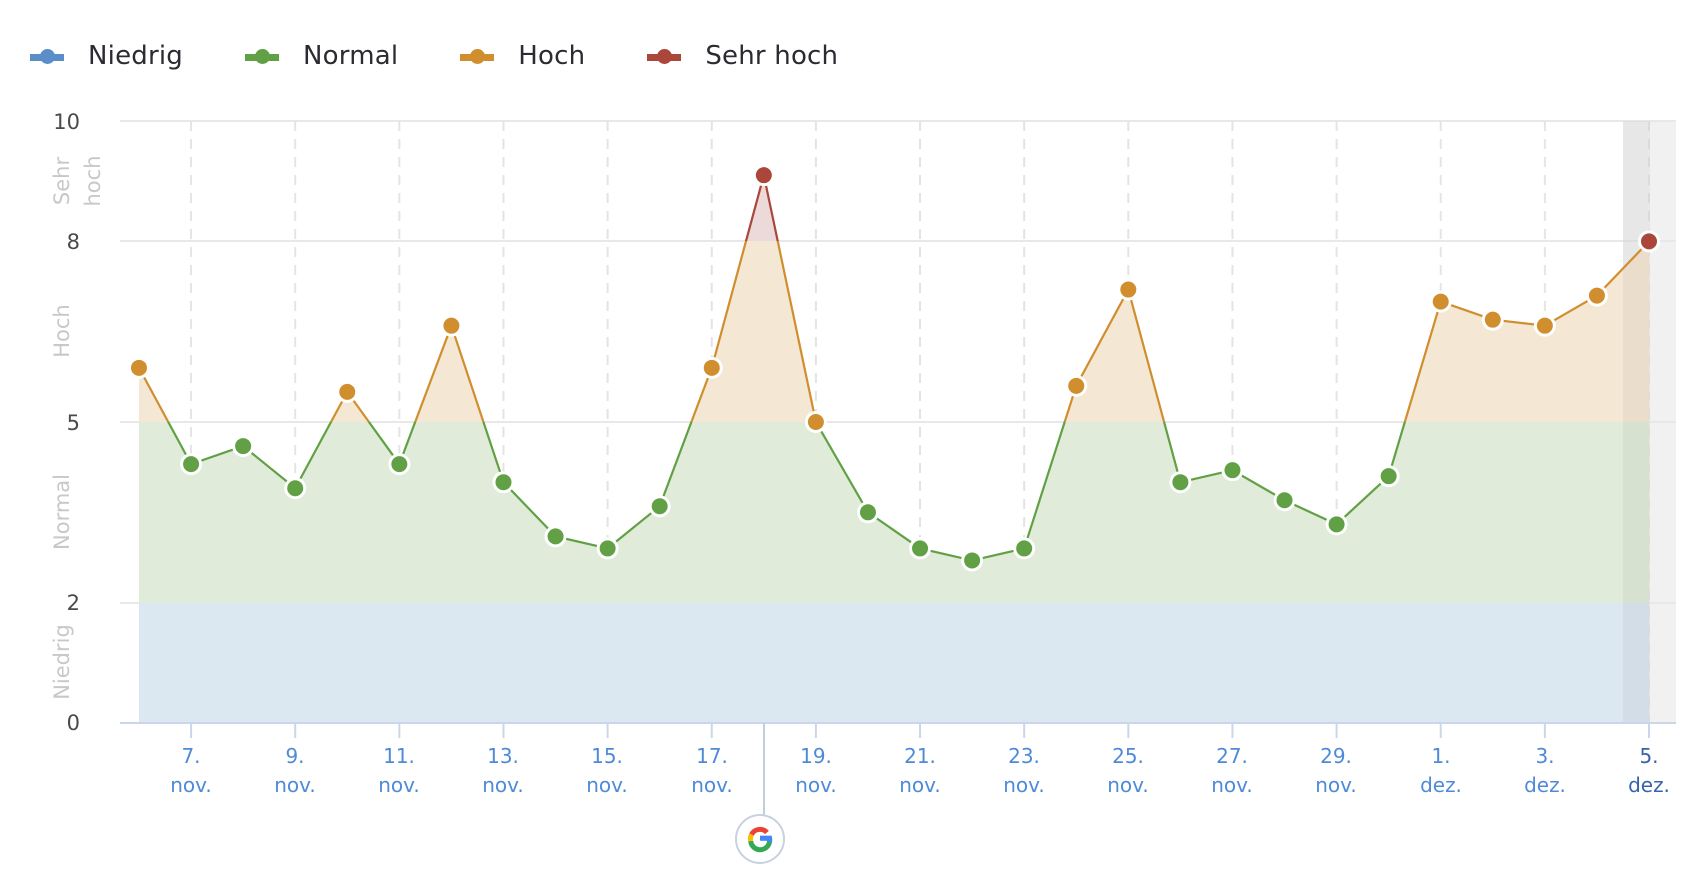 This screenshot has width=1707, height=896. Describe the element at coordinates (62, 181) in the screenshot. I see `band-label-sehr-hoch-line1: Sehr` at that location.